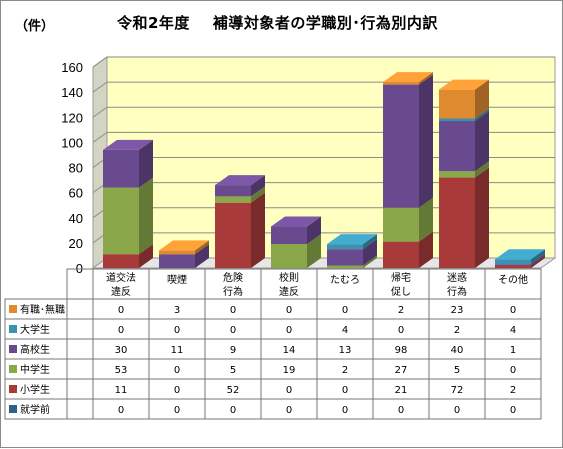  I want to click on legend-label: 大学生, so click(35, 329).